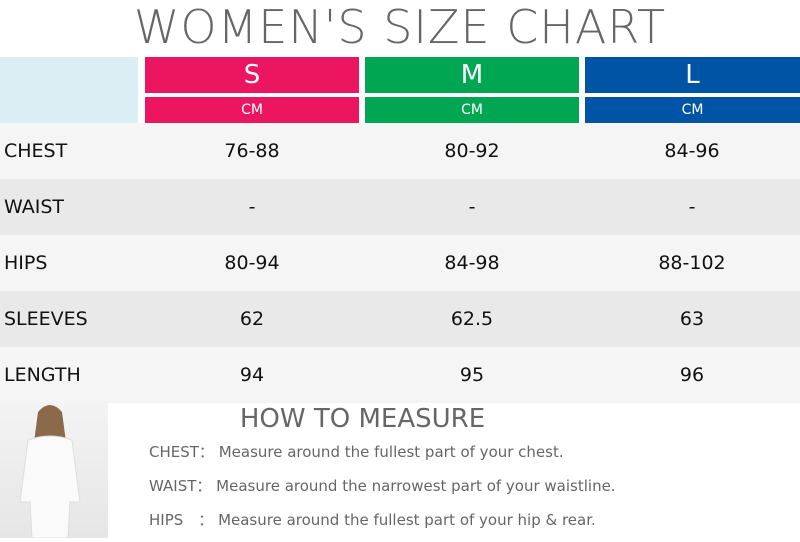  I want to click on cell-value: 94, so click(252, 375).